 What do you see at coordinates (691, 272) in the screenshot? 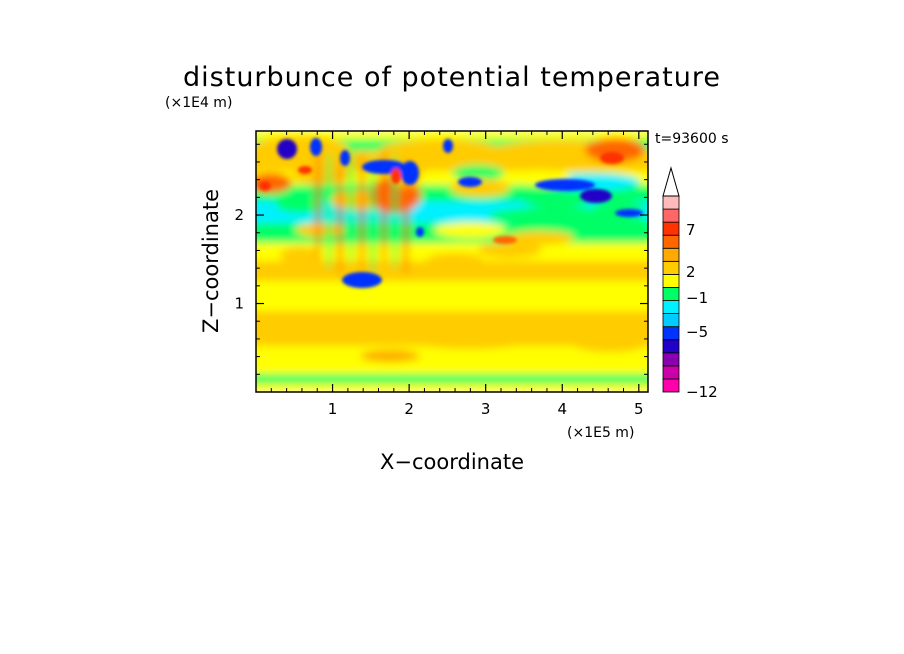
I see `colorbar-tick-label: 2` at bounding box center [691, 272].